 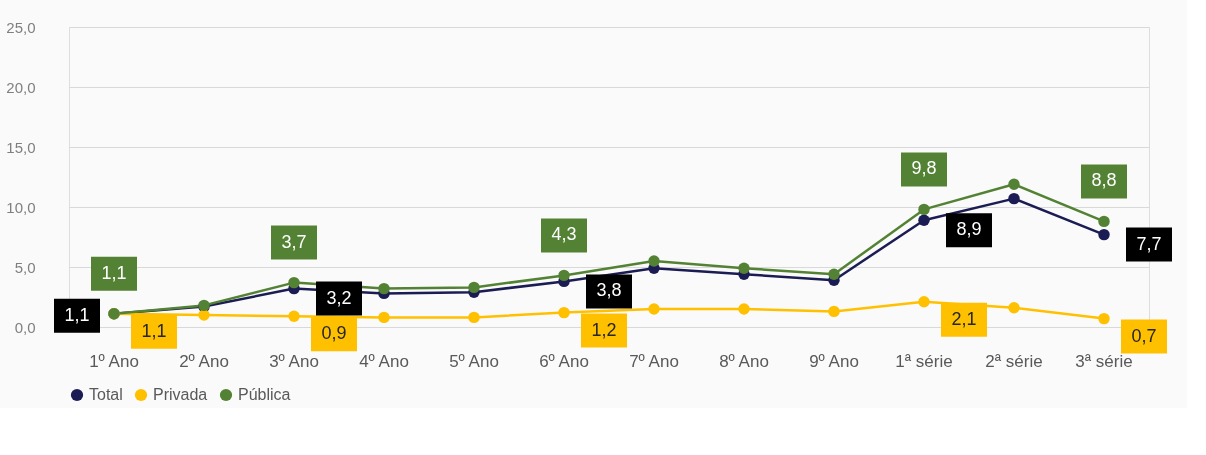 I want to click on data-label: 3,8, so click(x=609, y=290).